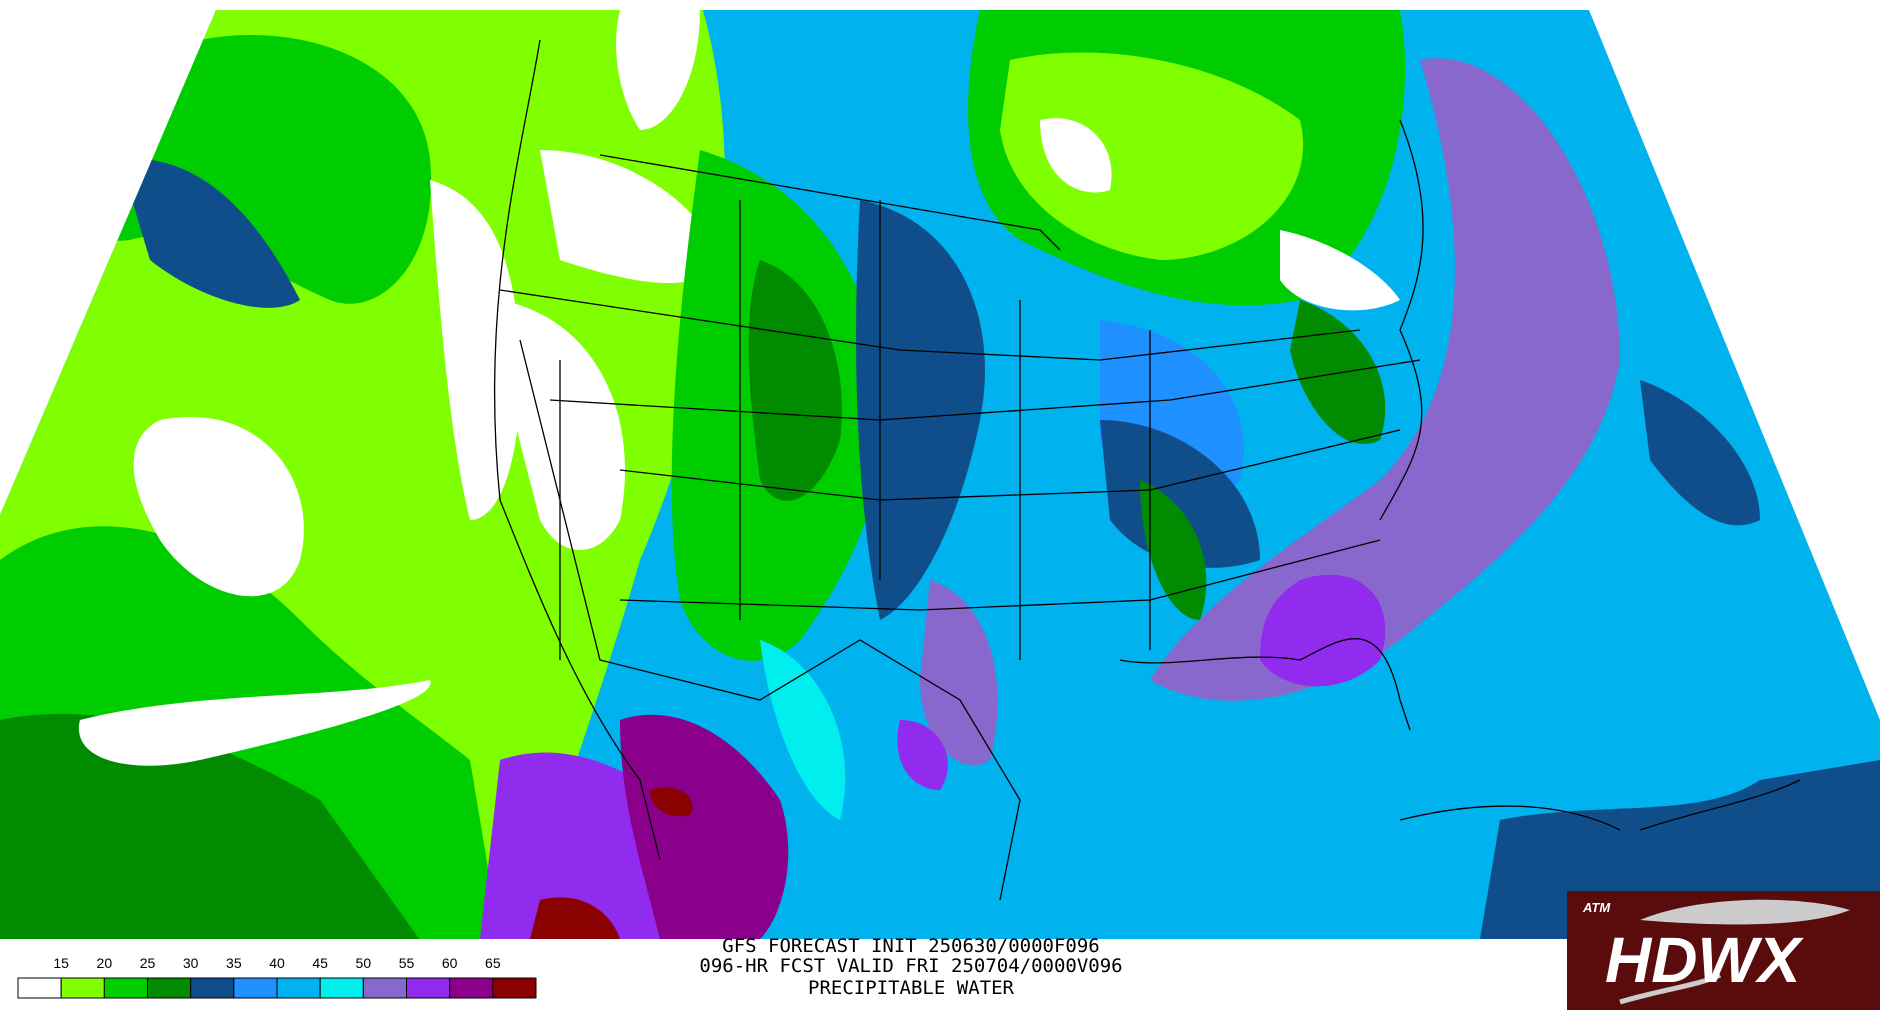 The image size is (1880, 1010). What do you see at coordinates (105, 963) in the screenshot?
I see `legend-tick-label: 20` at bounding box center [105, 963].